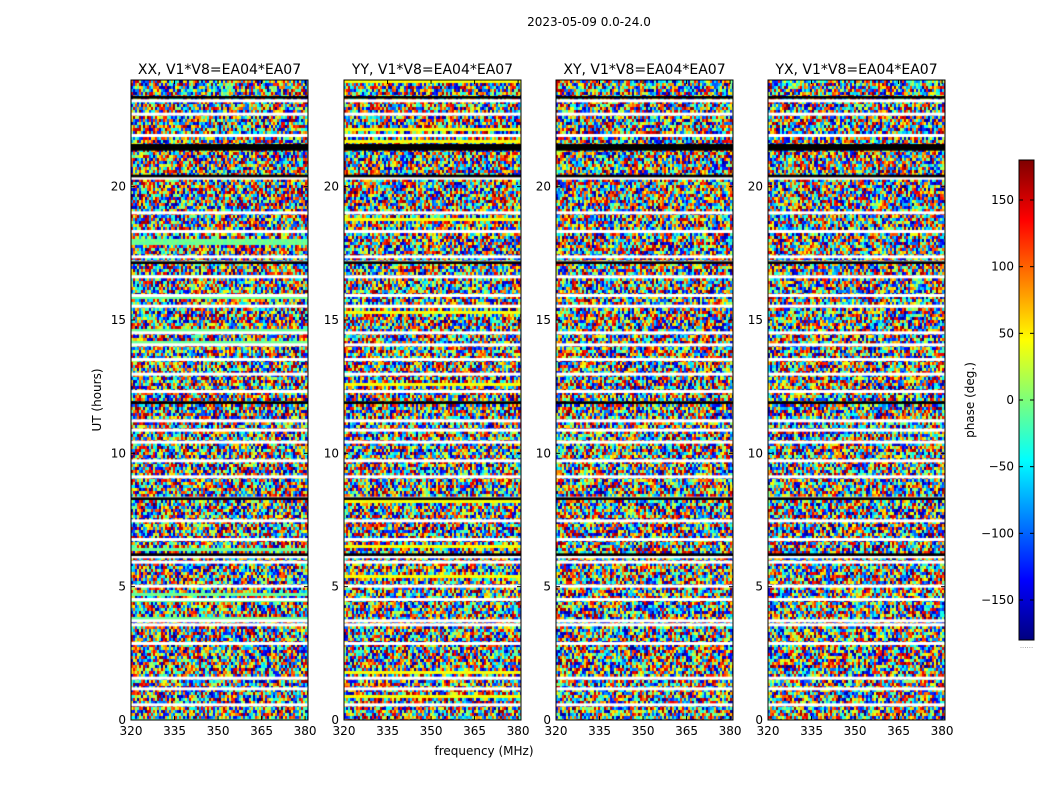 This screenshot has width=1050, height=800. What do you see at coordinates (1001, 467) in the screenshot?
I see `colorbar-tick-label: −50` at bounding box center [1001, 467].